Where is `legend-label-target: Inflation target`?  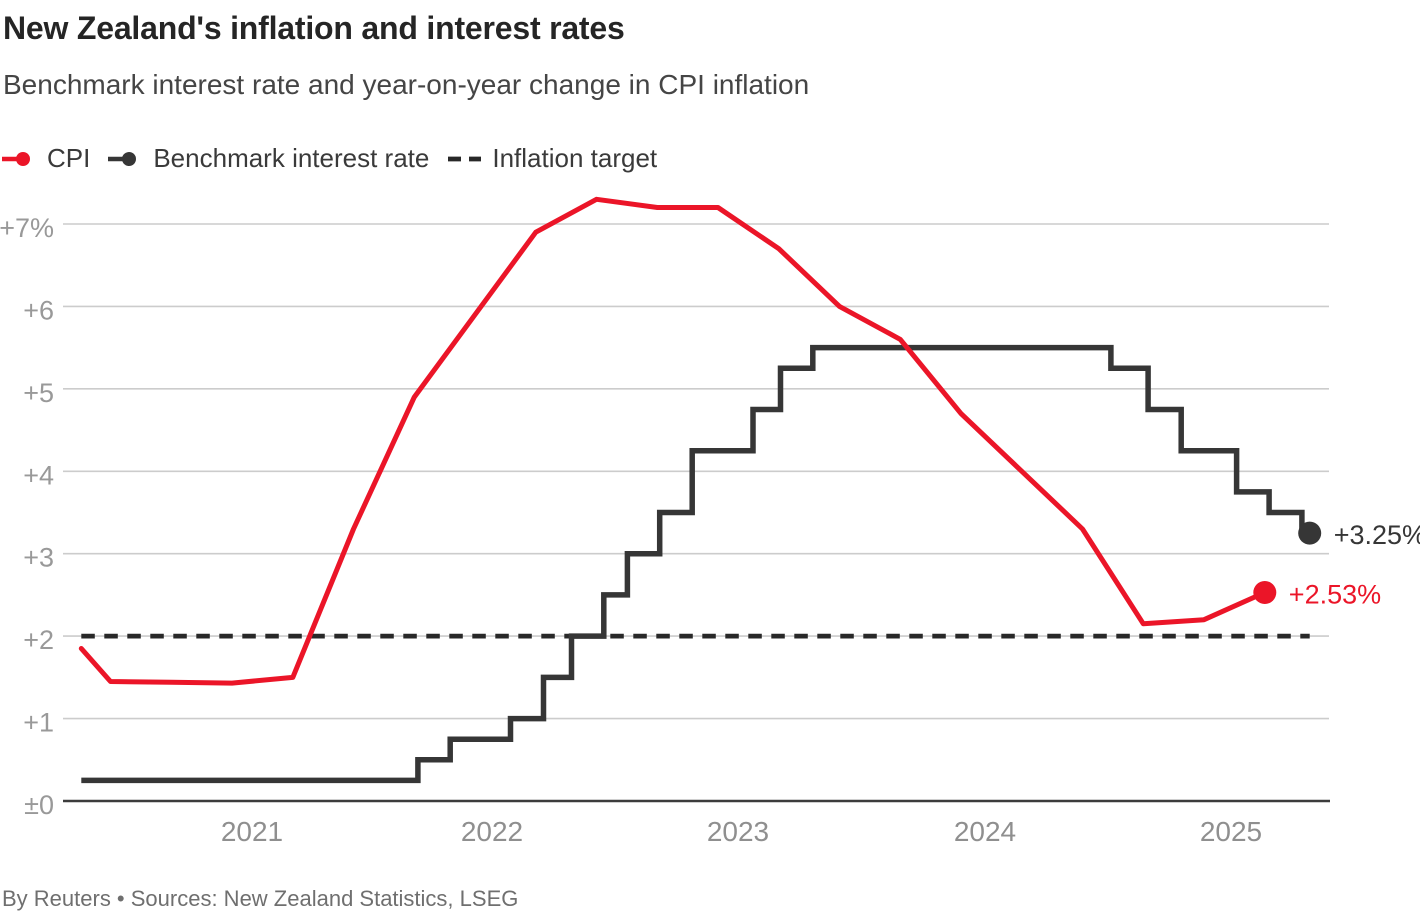 legend-label-target: Inflation target is located at coordinates (575, 158).